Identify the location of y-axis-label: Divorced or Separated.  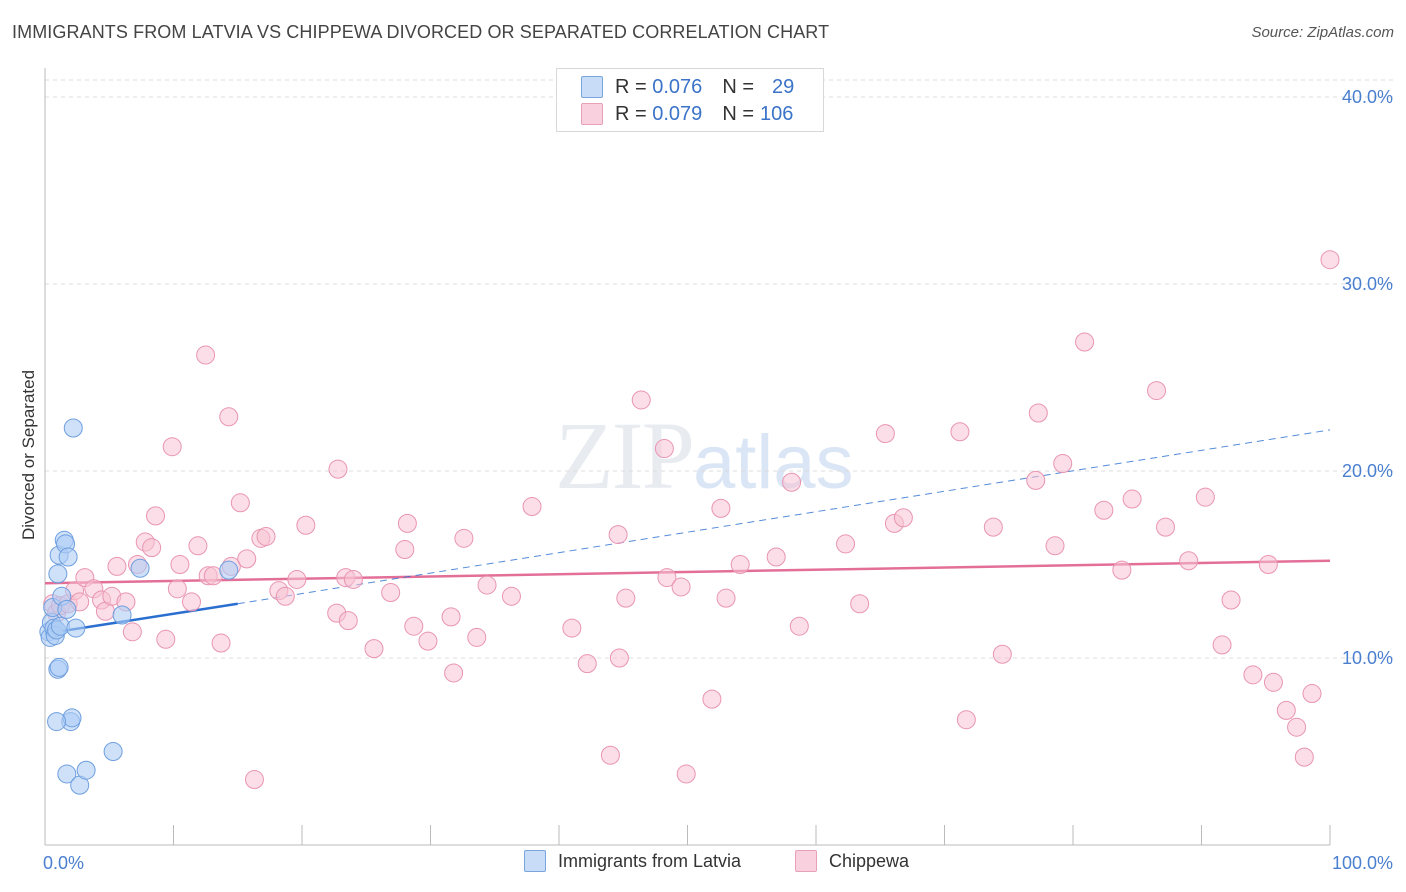
(28, 455).